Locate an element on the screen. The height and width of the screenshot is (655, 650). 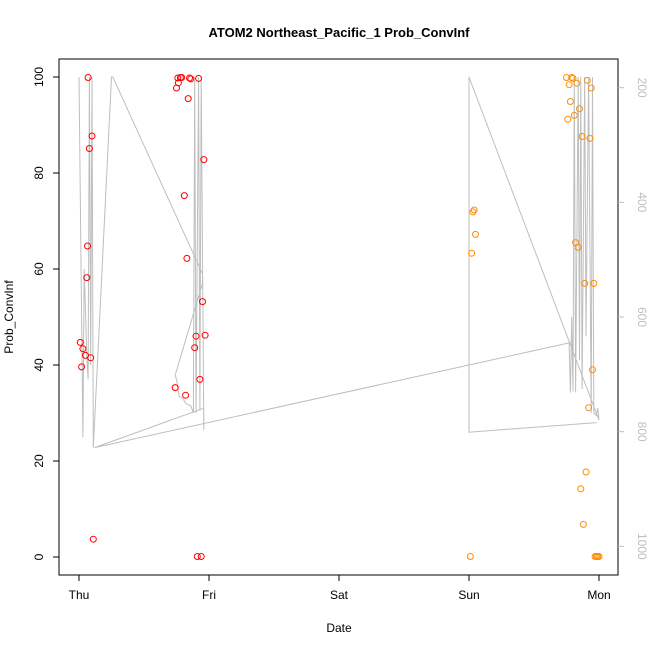
x-tick-label: Thu is located at coordinates (79, 595).